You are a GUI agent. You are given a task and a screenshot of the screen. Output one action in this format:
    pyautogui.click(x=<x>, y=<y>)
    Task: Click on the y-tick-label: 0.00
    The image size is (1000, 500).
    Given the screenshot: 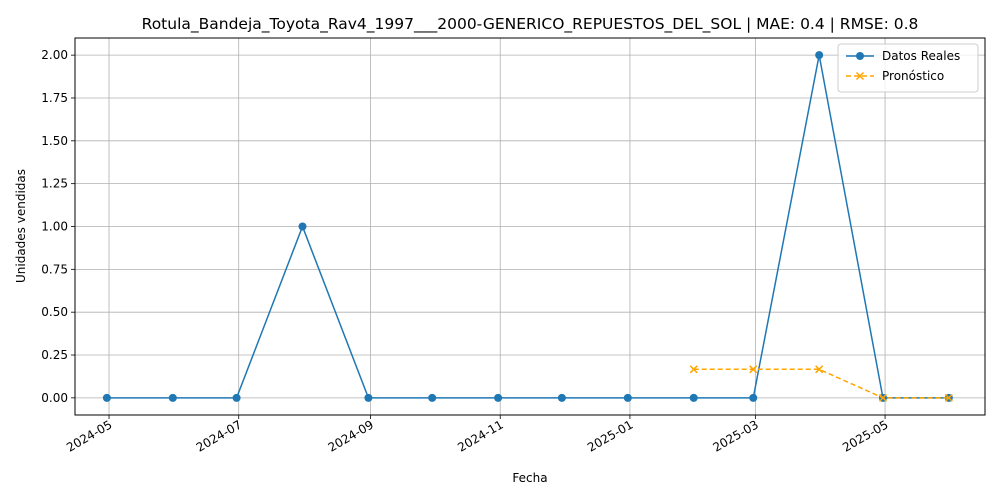 What is the action you would take?
    pyautogui.click(x=54, y=398)
    